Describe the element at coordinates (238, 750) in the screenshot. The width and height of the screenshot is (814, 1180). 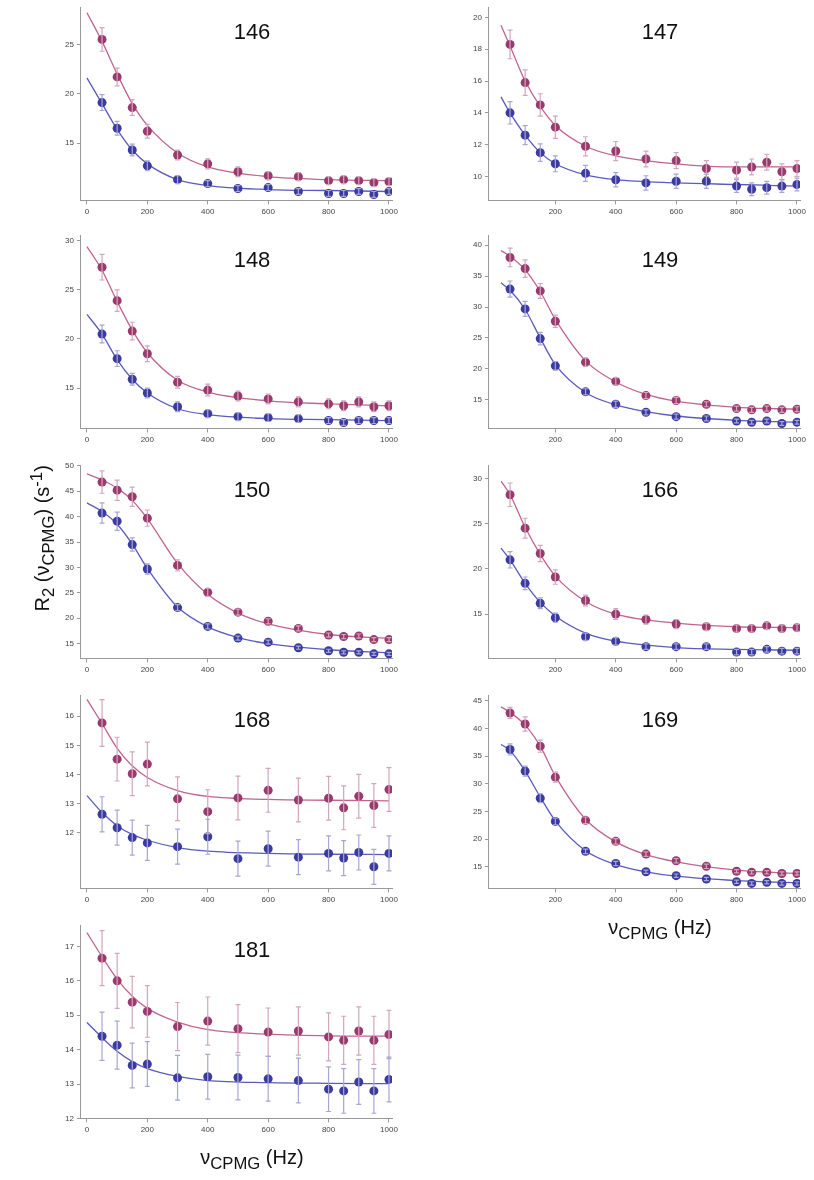
I see `line-series` at that location.